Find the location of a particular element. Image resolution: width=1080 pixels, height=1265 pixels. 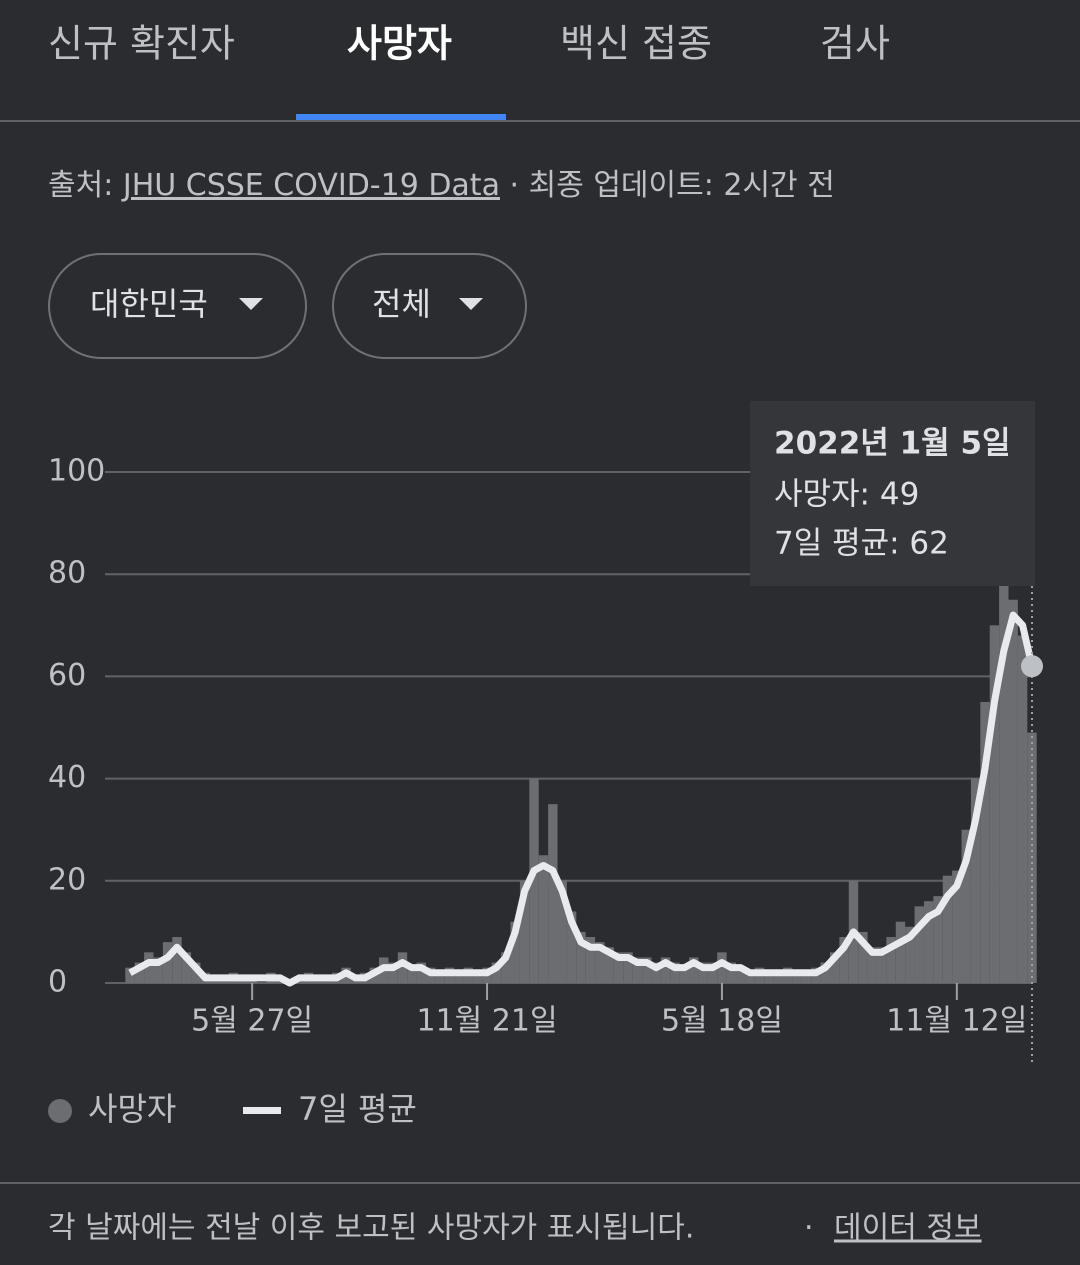

dropdown-label: 대한민국 is located at coordinates (149, 304).